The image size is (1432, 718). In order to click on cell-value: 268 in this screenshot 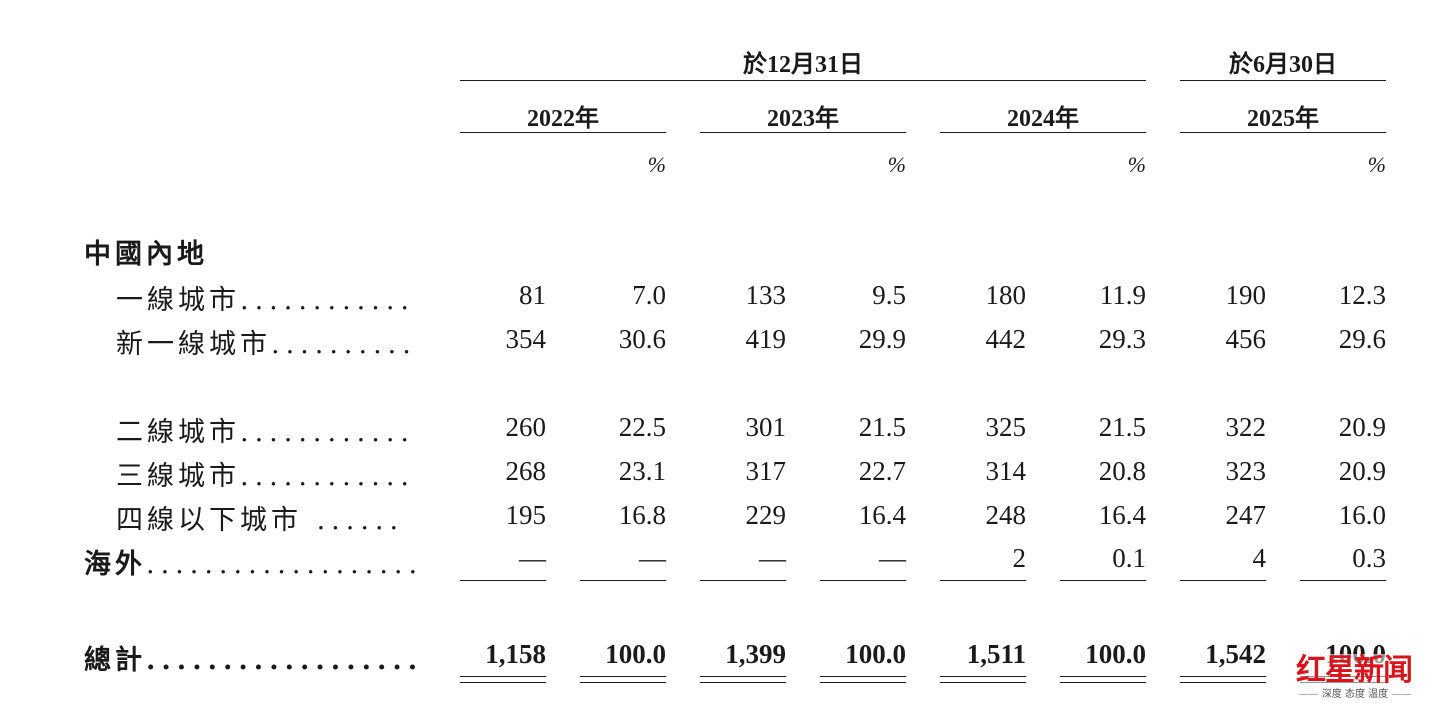, I will do `click(526, 471)`.